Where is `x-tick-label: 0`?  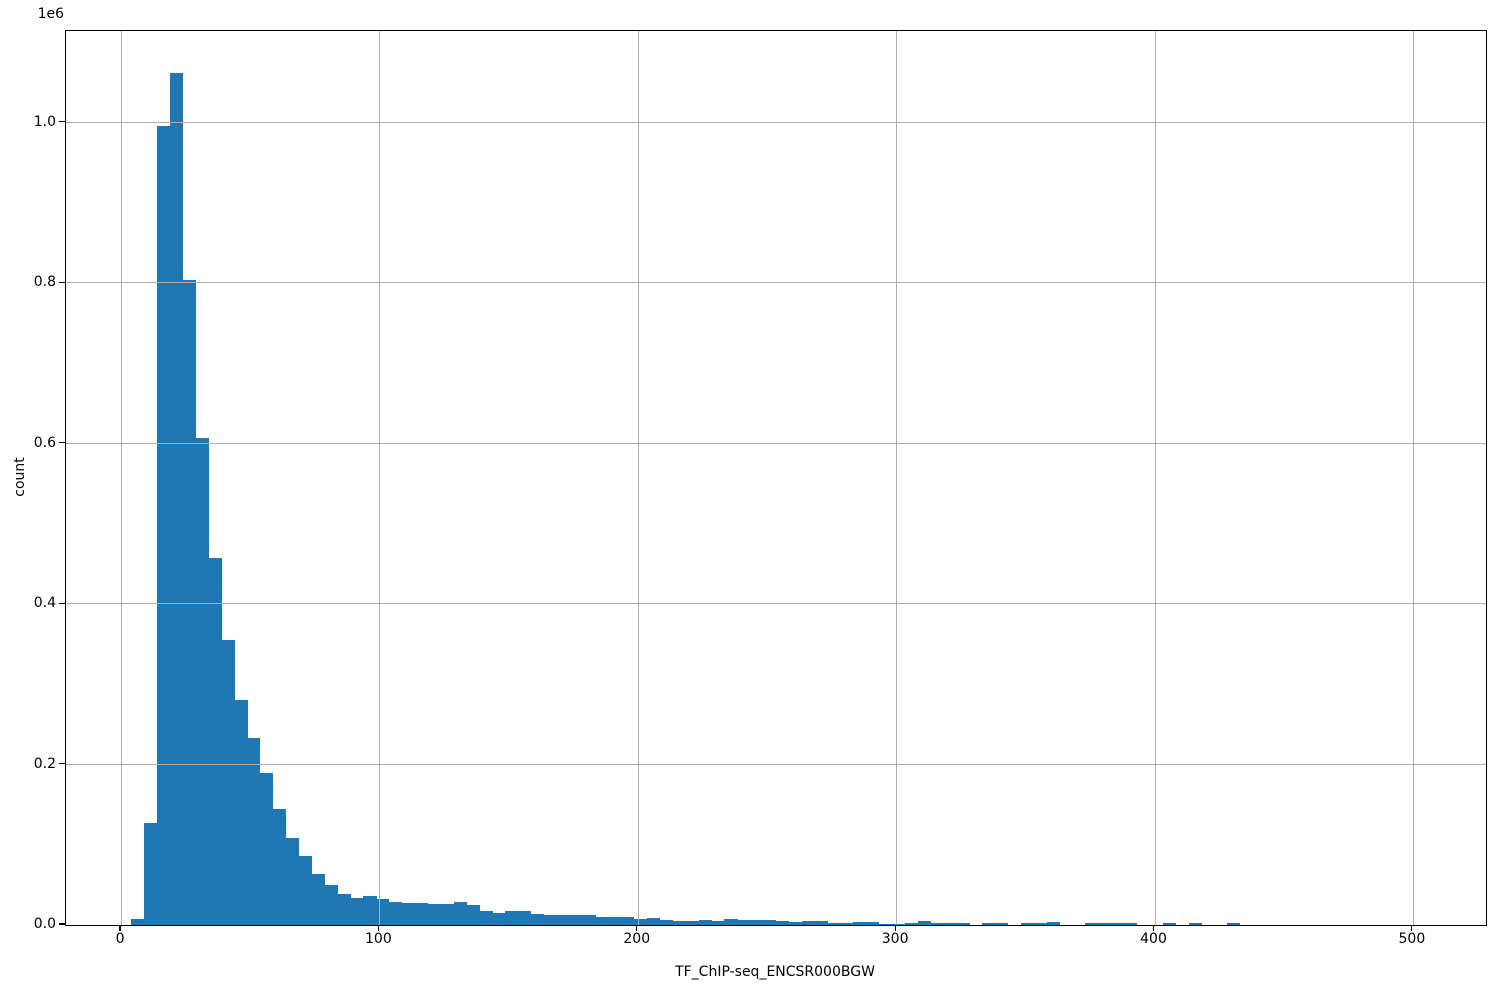 x-tick-label: 0 is located at coordinates (120, 939).